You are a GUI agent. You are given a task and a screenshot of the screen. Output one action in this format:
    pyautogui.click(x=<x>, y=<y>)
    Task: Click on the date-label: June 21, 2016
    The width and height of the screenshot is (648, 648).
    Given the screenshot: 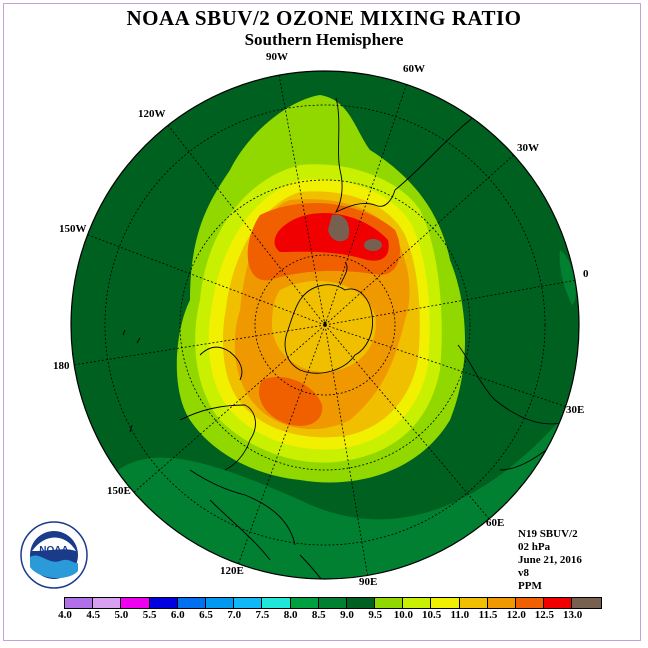 What is the action you would take?
    pyautogui.click(x=550, y=560)
    